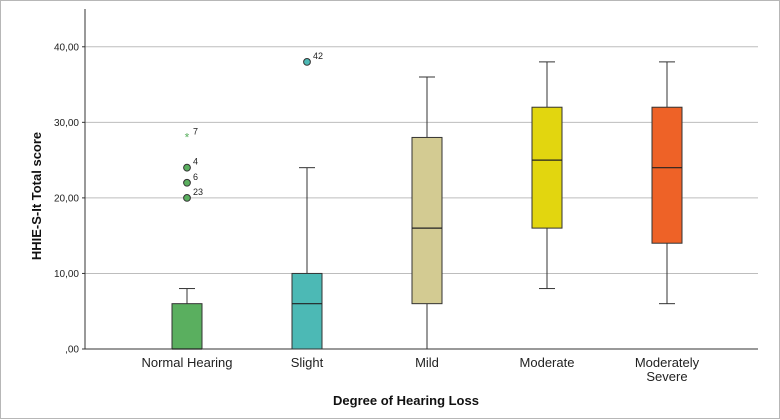 The width and height of the screenshot is (780, 420). What do you see at coordinates (427, 362) in the screenshot?
I see `x-category-label: Mild` at bounding box center [427, 362].